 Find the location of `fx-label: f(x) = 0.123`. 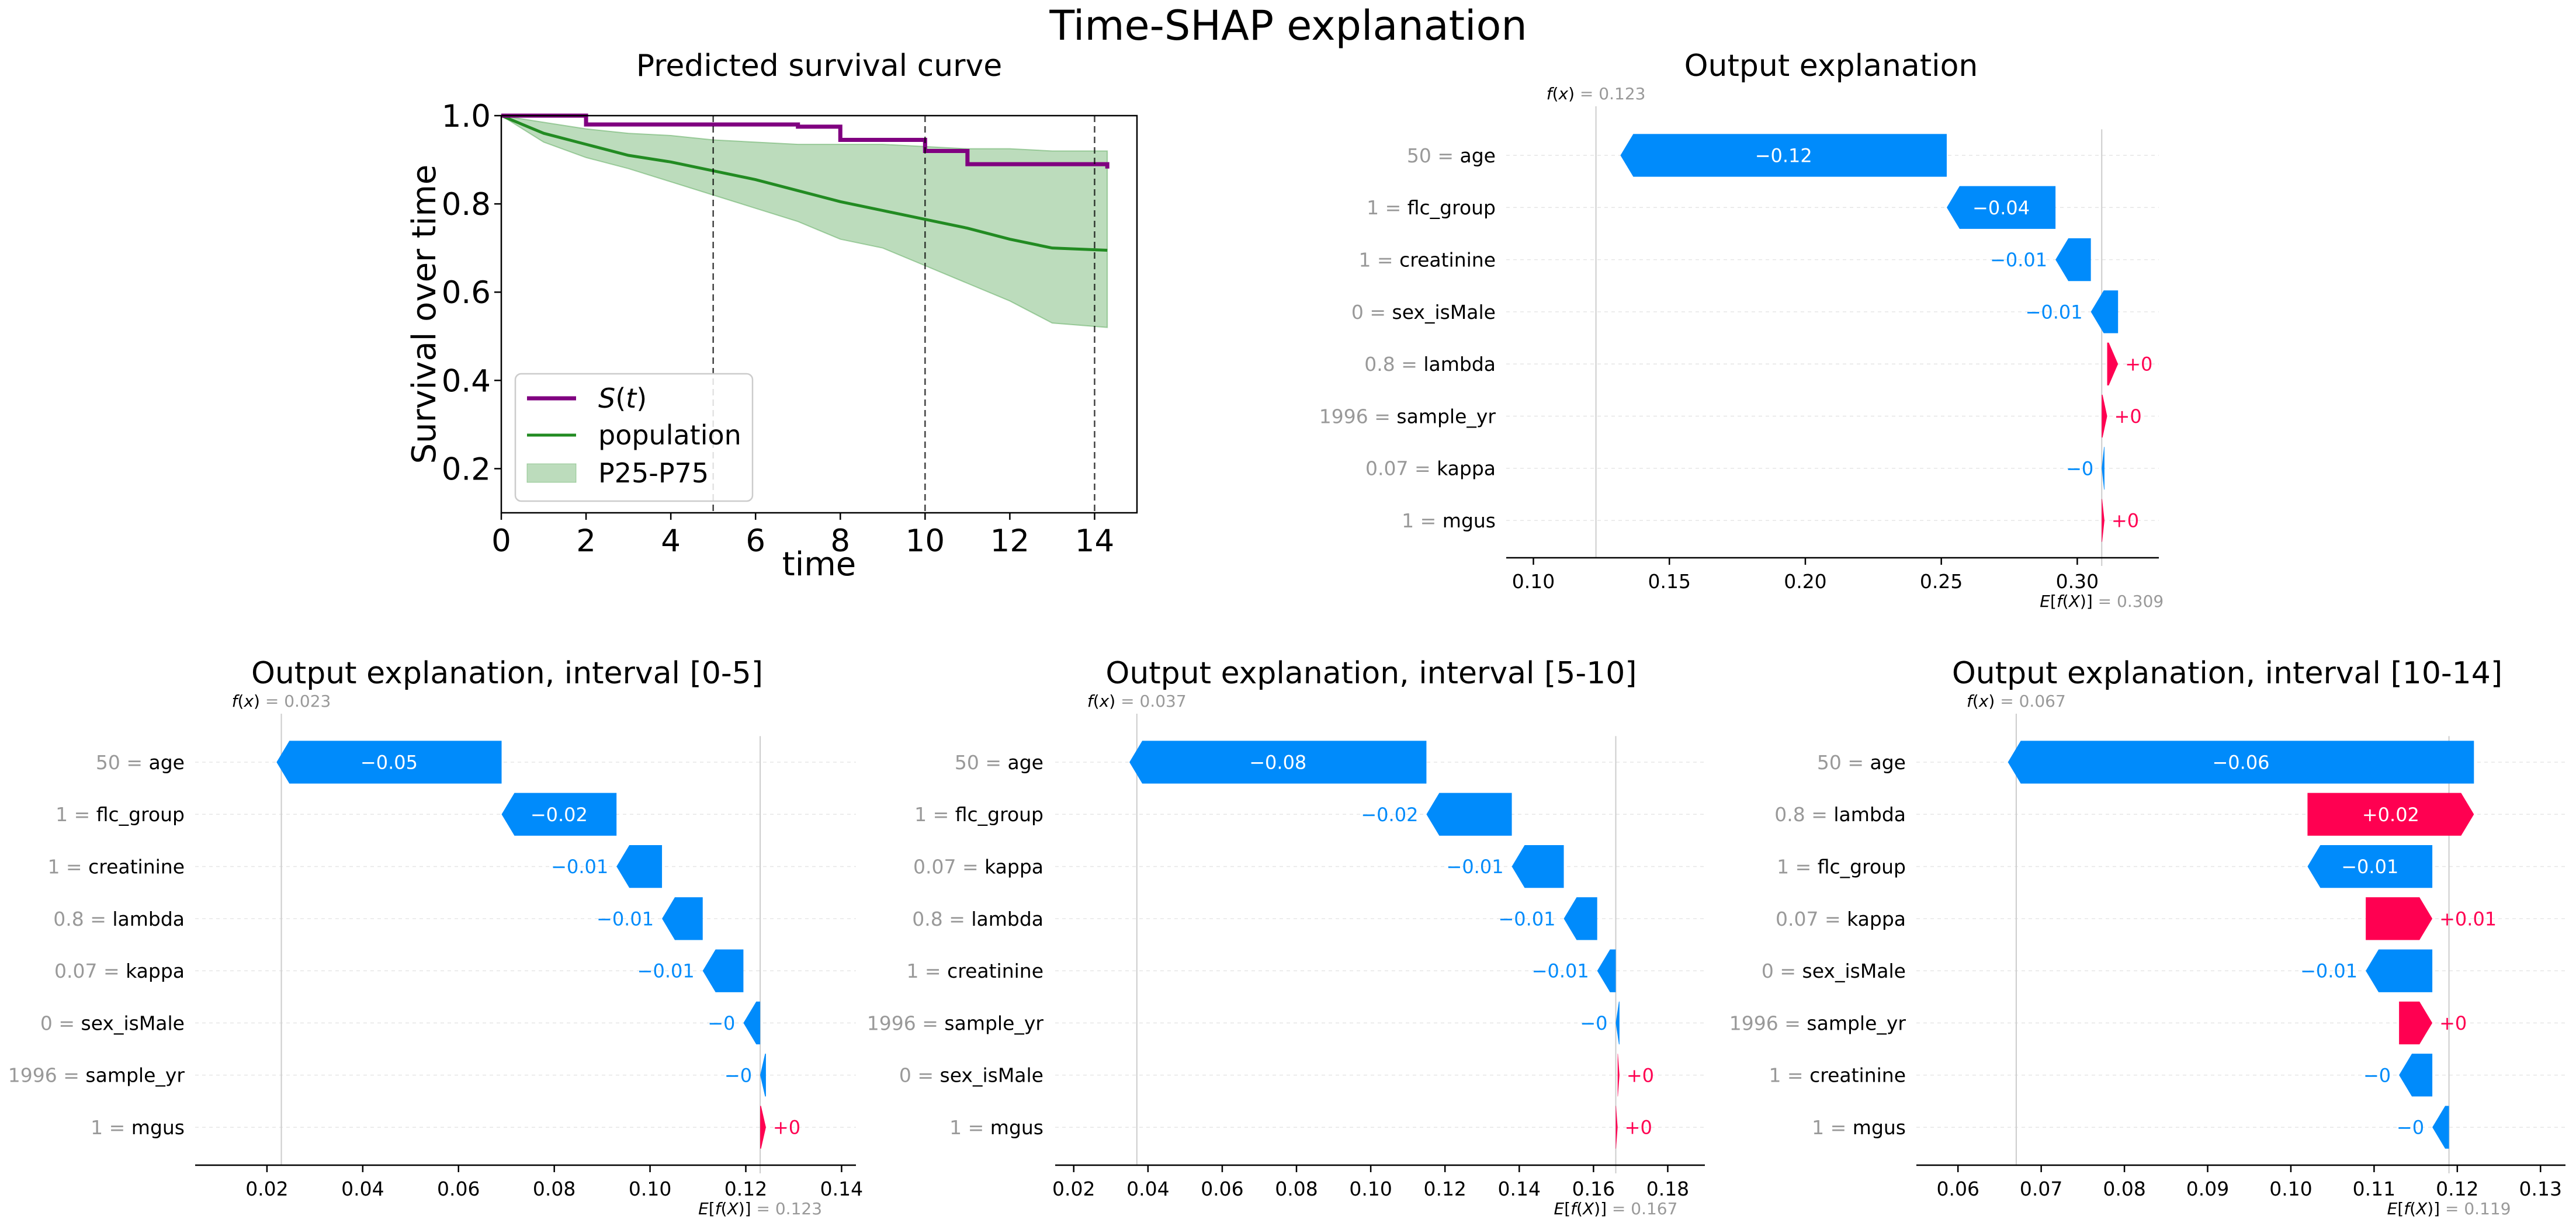

fx-label: f(x) = 0.123 is located at coordinates (1596, 93).